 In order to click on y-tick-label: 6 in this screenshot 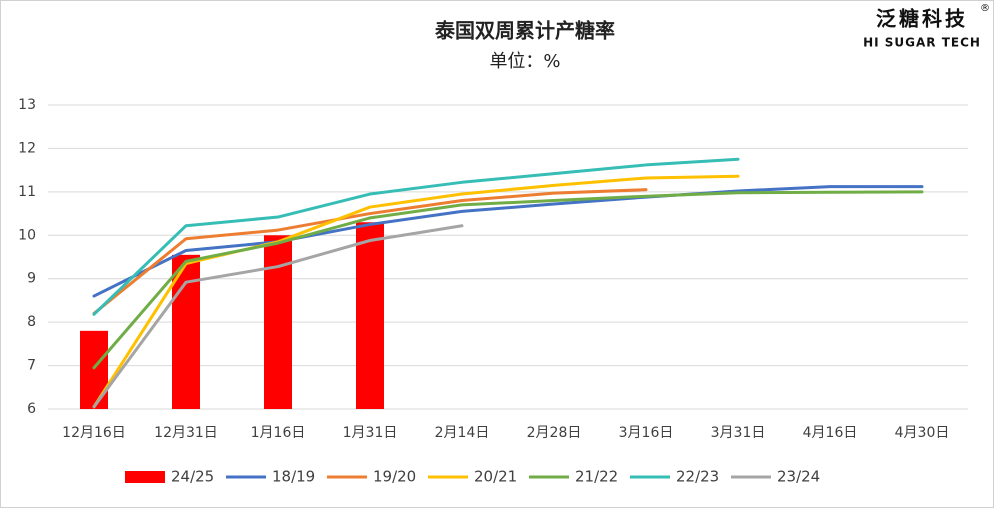, I will do `click(31, 409)`.